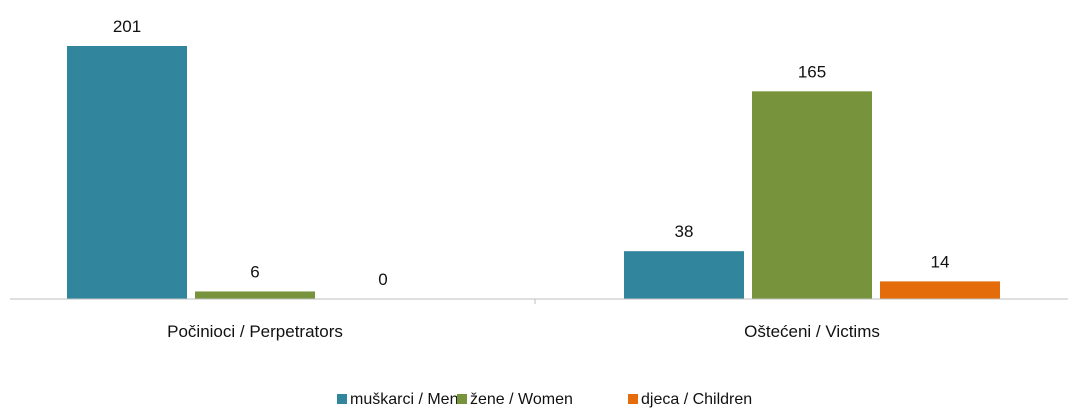 The width and height of the screenshot is (1078, 412). Describe the element at coordinates (521, 399) in the screenshot. I see `legend-label: žene / Women` at that location.